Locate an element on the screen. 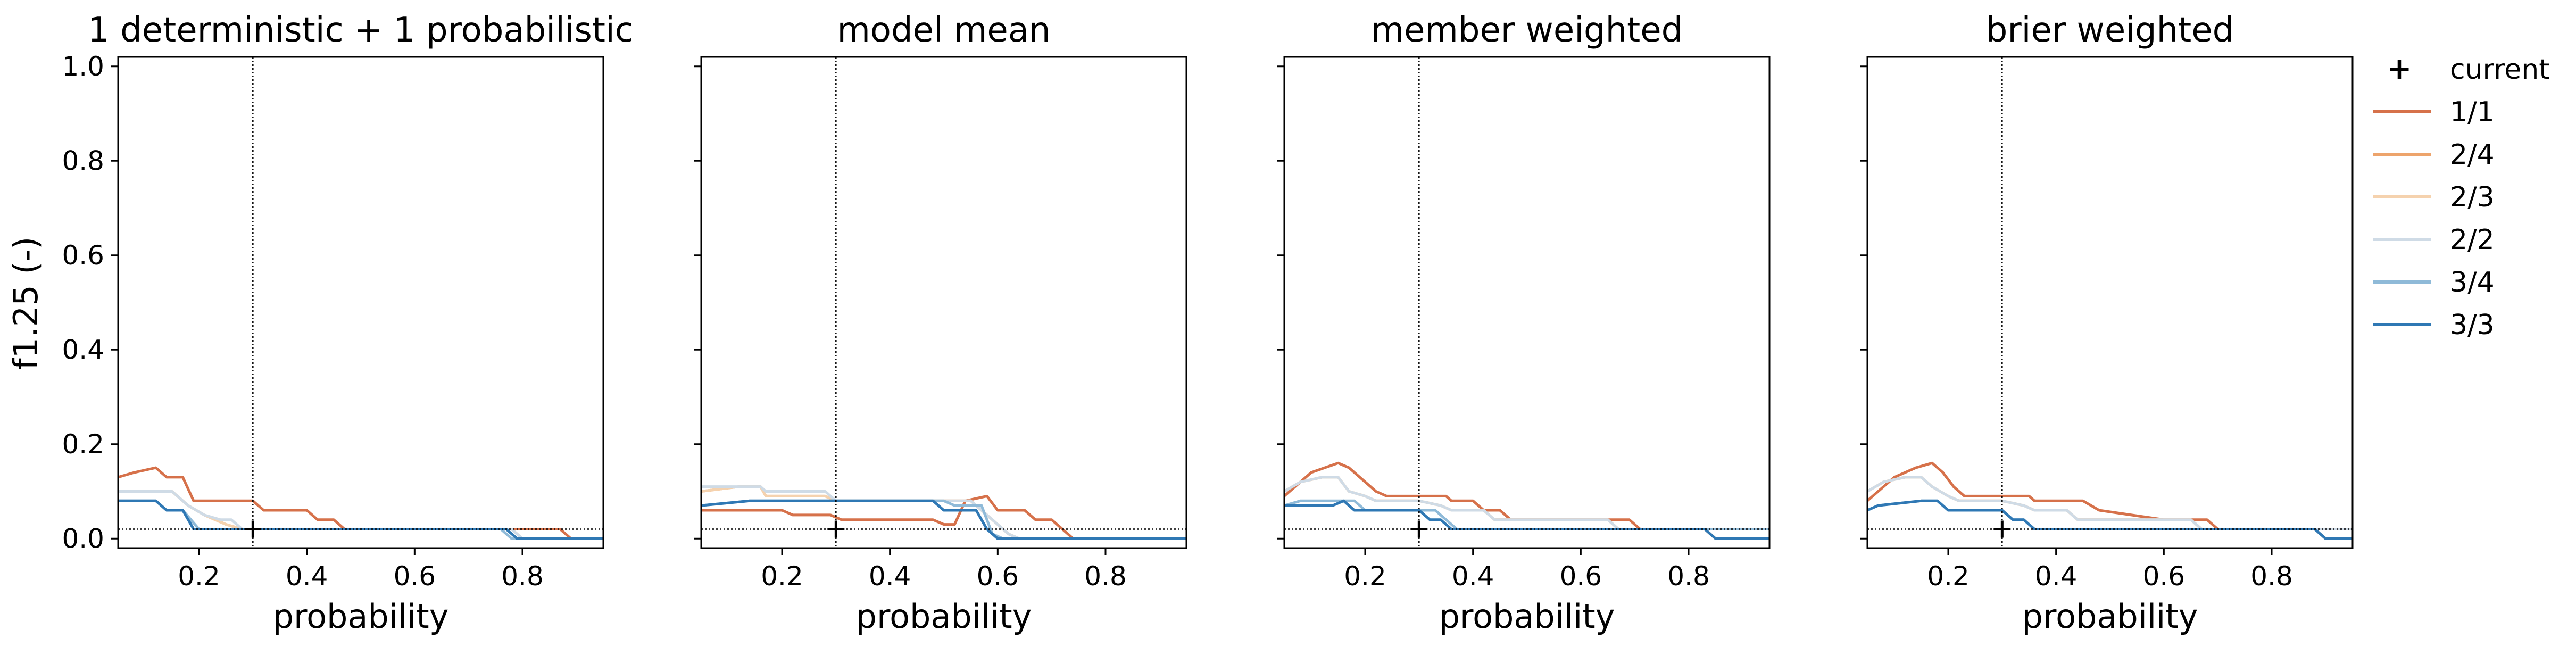 This screenshot has width=2576, height=647. legend-label: 1/1 is located at coordinates (2472, 112).